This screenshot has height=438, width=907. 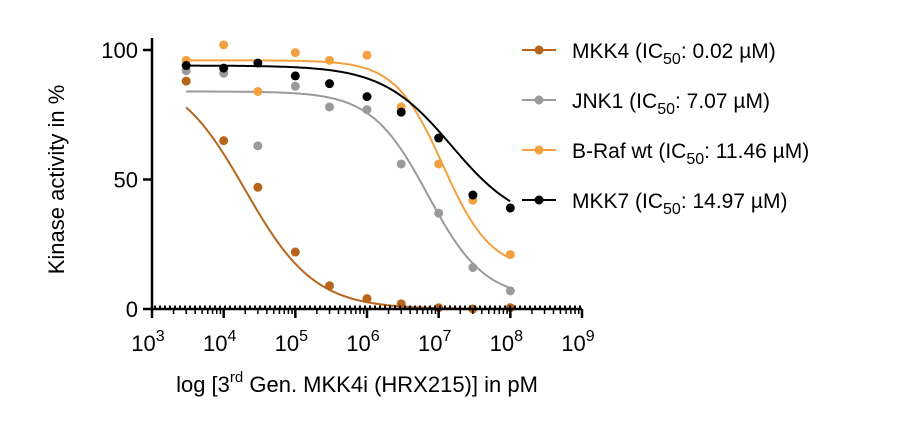 I want to click on x-tick-exponent: 4, so click(x=231, y=336).